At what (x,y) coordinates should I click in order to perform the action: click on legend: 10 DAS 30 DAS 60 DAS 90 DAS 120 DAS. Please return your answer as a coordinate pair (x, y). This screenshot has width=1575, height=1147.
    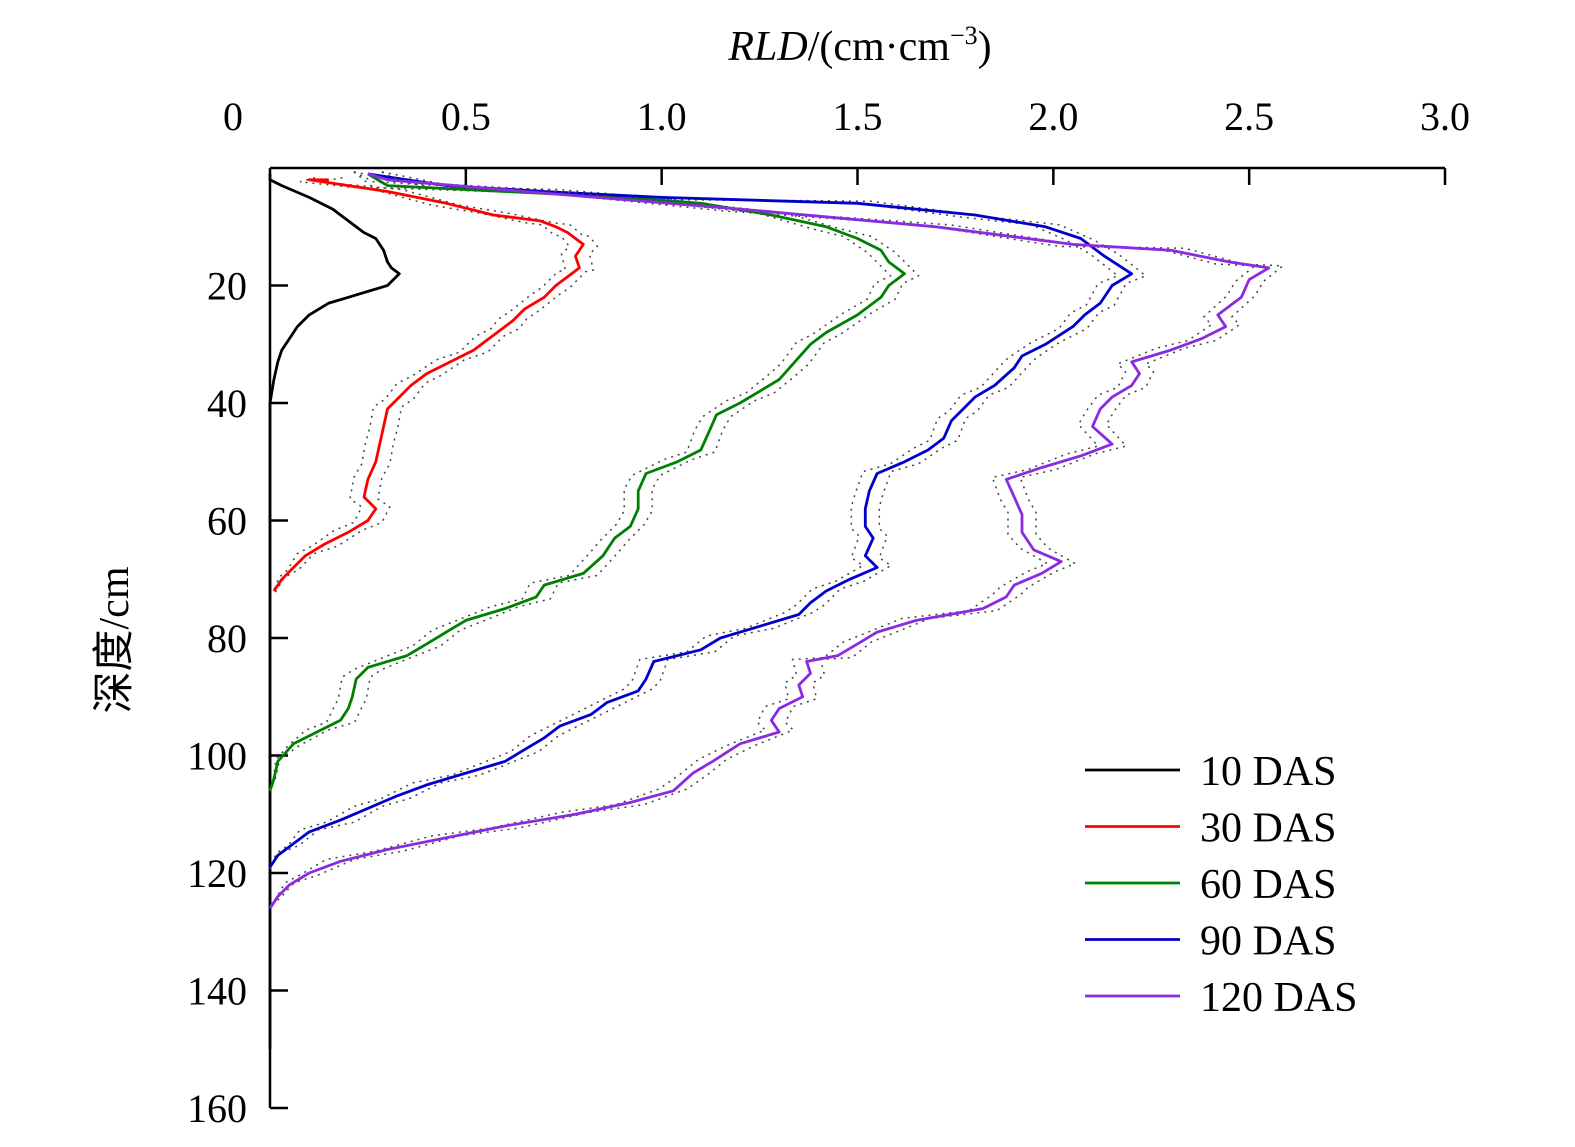
    Looking at the image, I should click on (1221, 885).